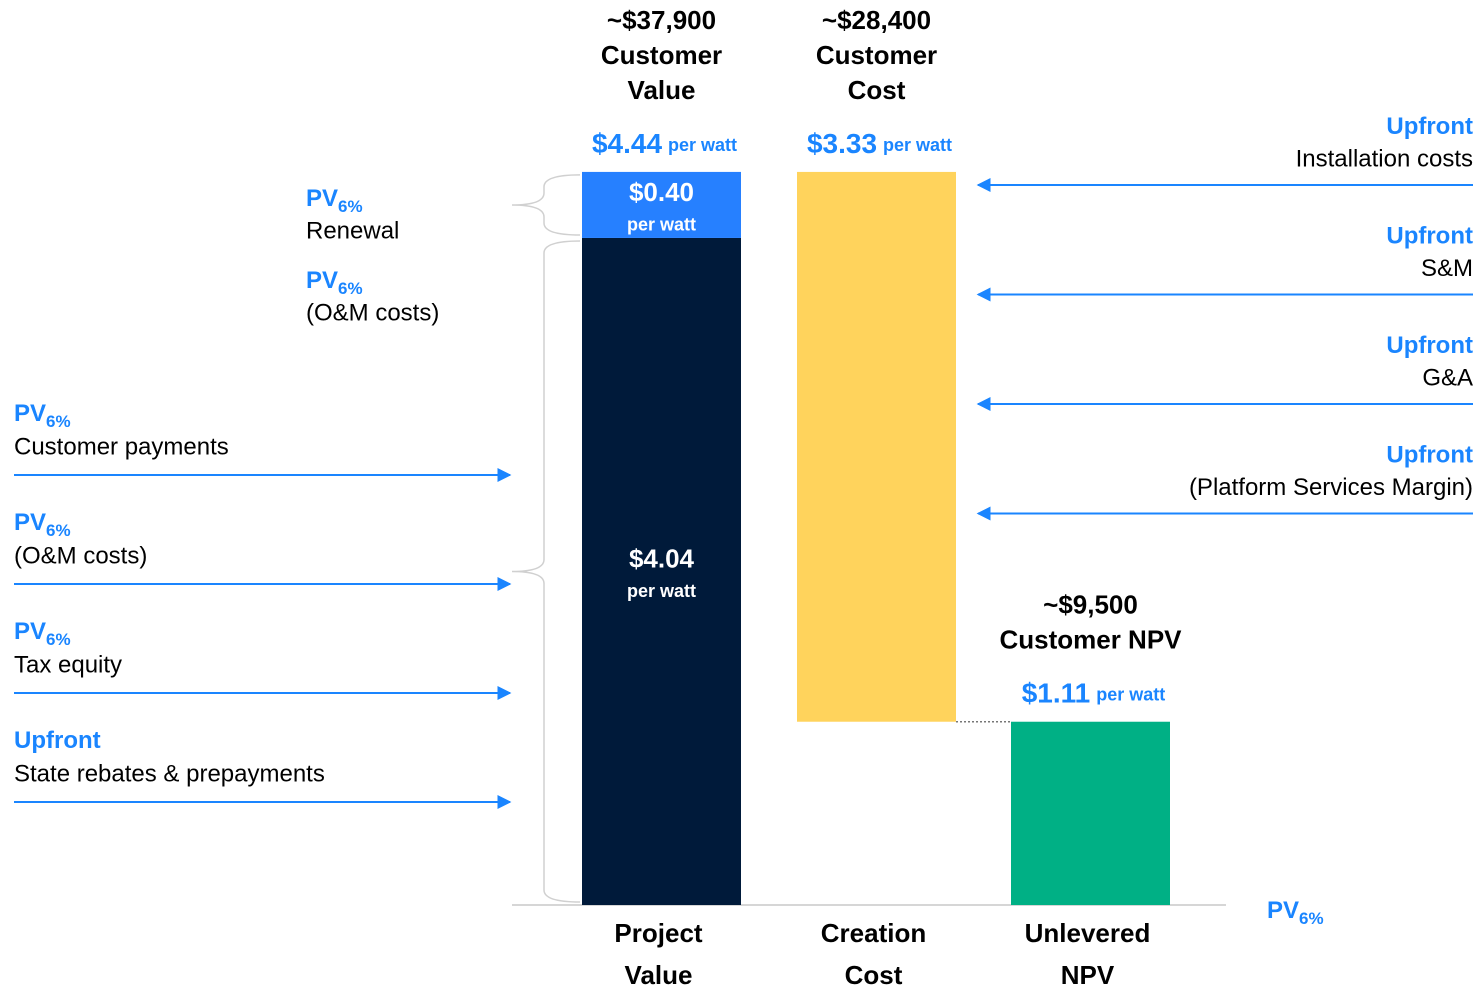 This screenshot has width=1481, height=993. What do you see at coordinates (1088, 933) in the screenshot?
I see `x-tick-label: Unlevered` at bounding box center [1088, 933].